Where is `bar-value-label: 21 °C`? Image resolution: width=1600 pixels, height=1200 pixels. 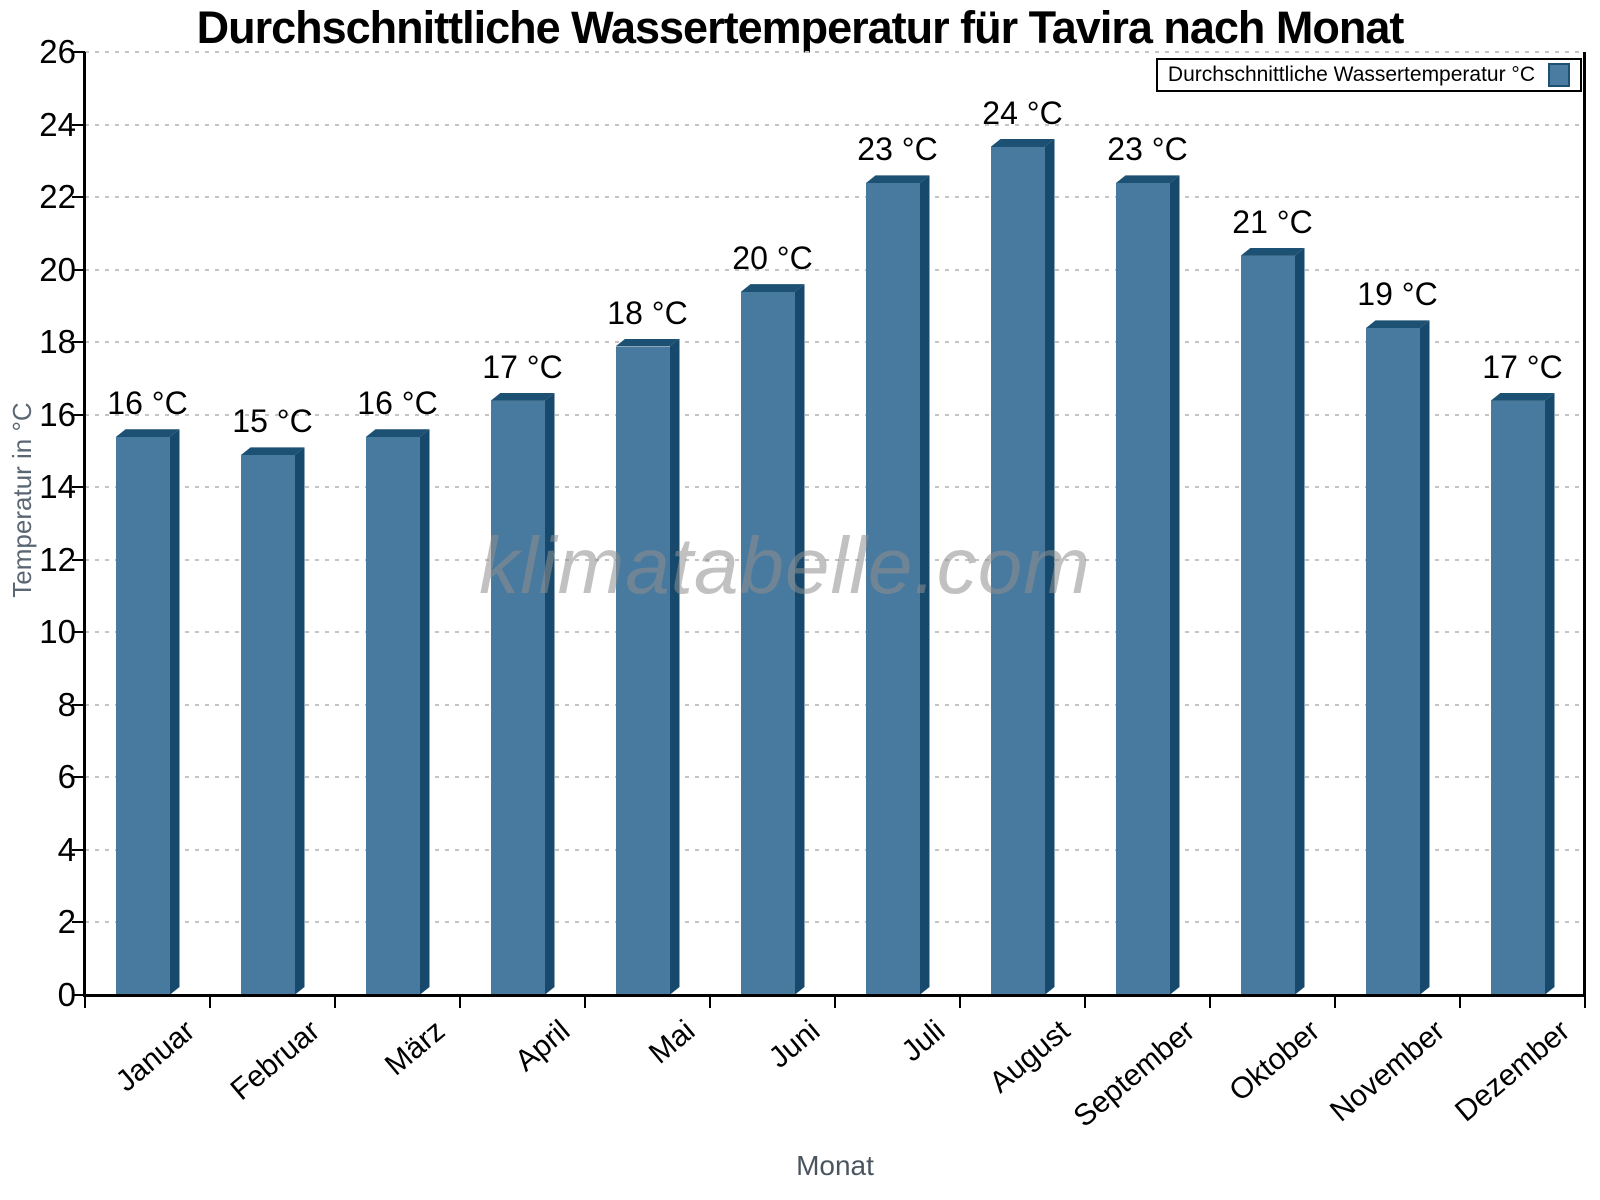 bar-value-label: 21 °C is located at coordinates (1272, 221).